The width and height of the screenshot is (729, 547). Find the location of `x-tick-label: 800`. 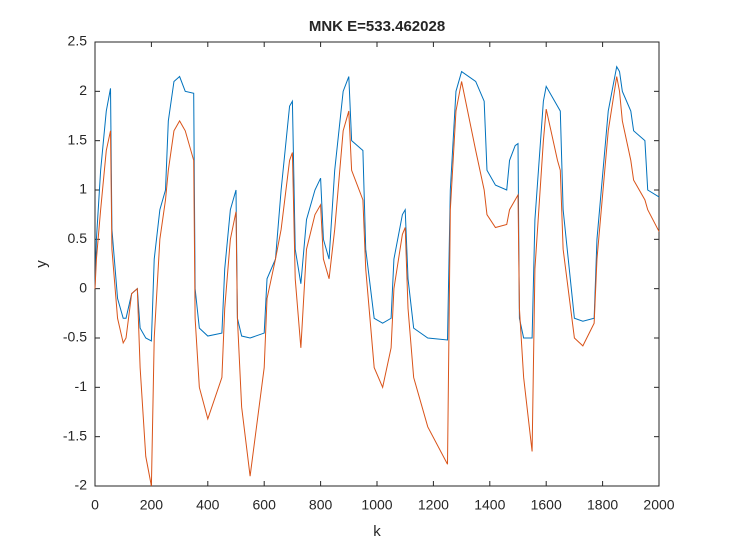

x-tick-label: 800 is located at coordinates (321, 505).